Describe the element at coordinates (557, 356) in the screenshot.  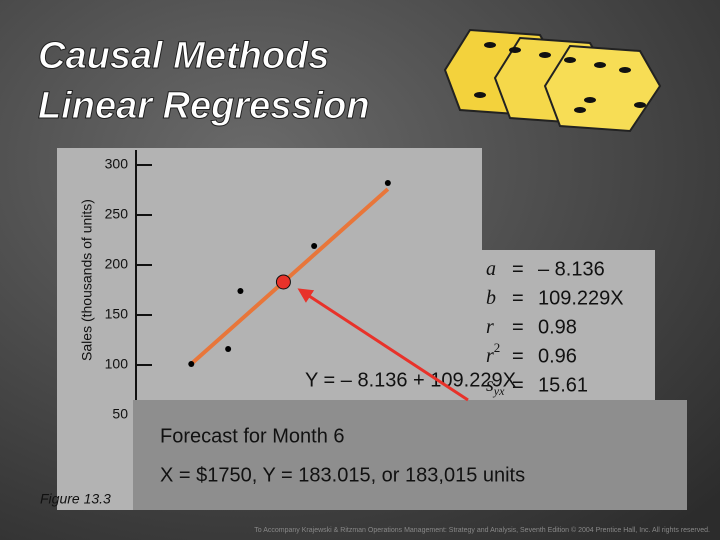
I see `stat-value: 0.96` at that location.